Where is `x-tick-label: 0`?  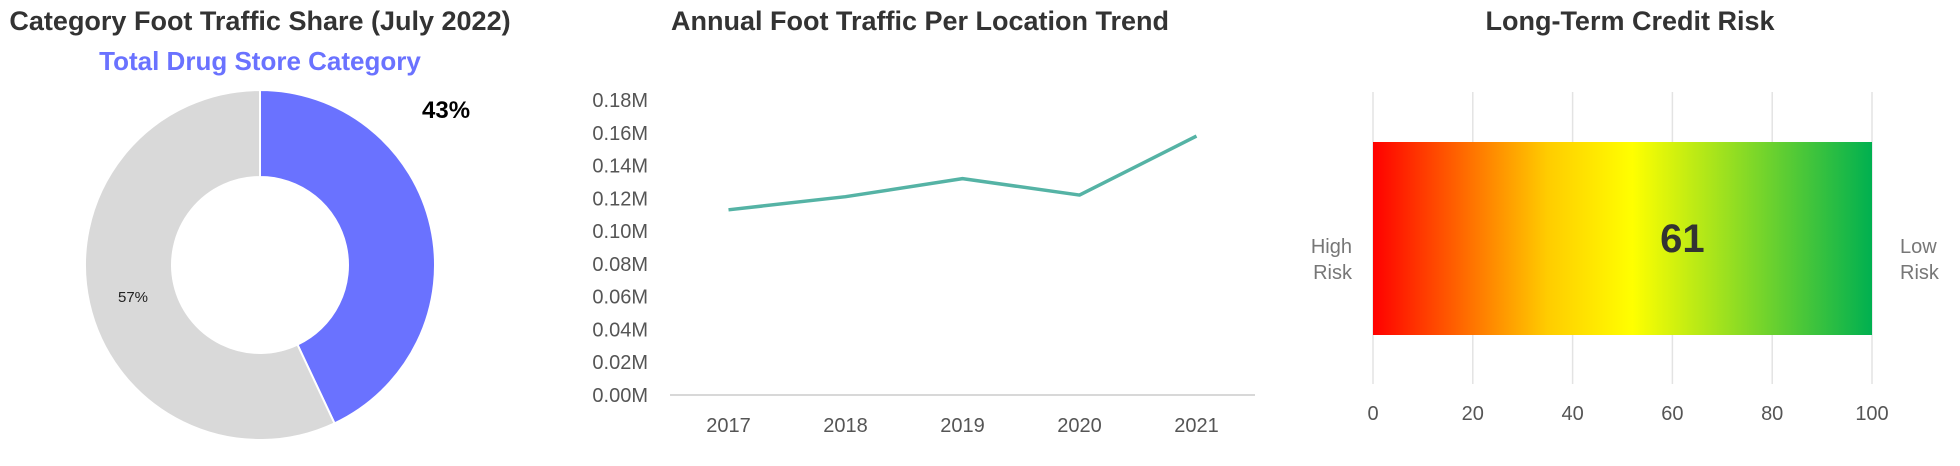 x-tick-label: 0 is located at coordinates (1372, 414).